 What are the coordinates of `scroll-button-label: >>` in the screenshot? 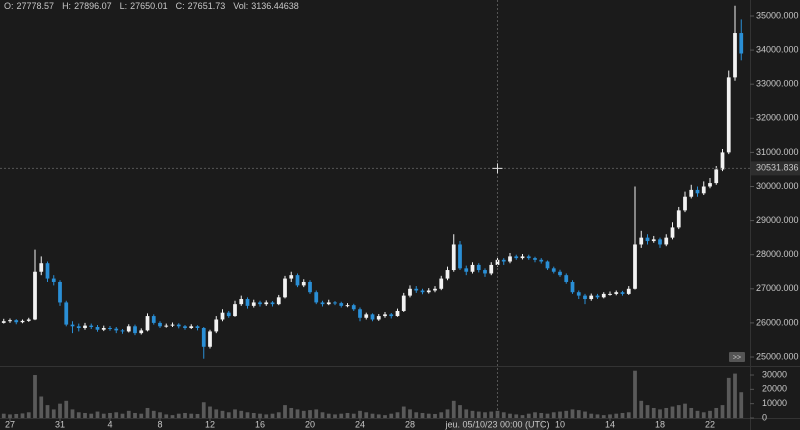 It's located at (737, 357).